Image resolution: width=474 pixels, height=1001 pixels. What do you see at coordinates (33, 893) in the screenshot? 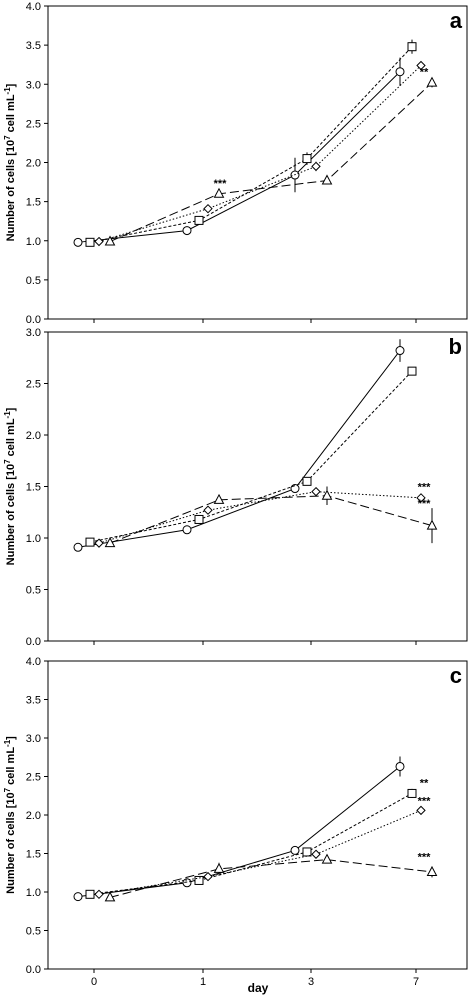
I see `y-tick-label: 1.0` at bounding box center [33, 893].